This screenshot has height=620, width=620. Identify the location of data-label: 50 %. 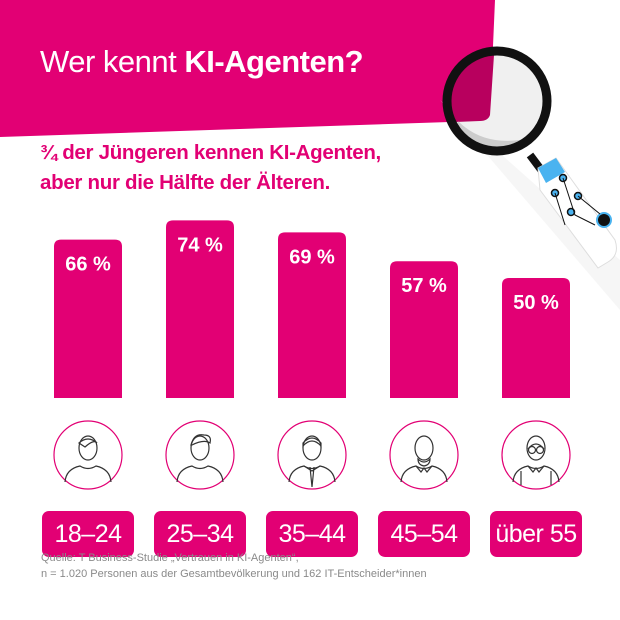
(536, 303).